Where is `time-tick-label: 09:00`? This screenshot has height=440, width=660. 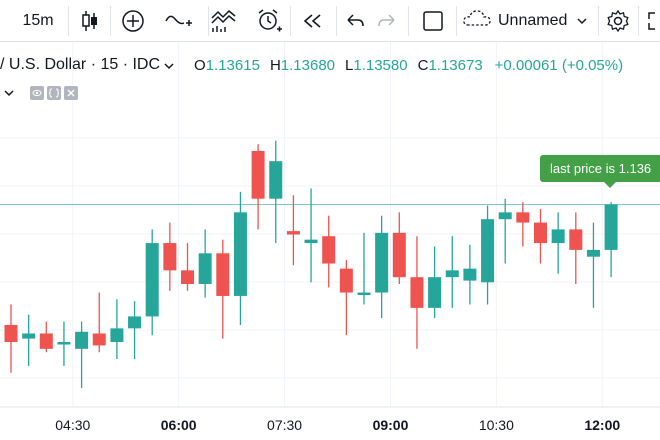
time-tick-label: 09:00 is located at coordinates (391, 425).